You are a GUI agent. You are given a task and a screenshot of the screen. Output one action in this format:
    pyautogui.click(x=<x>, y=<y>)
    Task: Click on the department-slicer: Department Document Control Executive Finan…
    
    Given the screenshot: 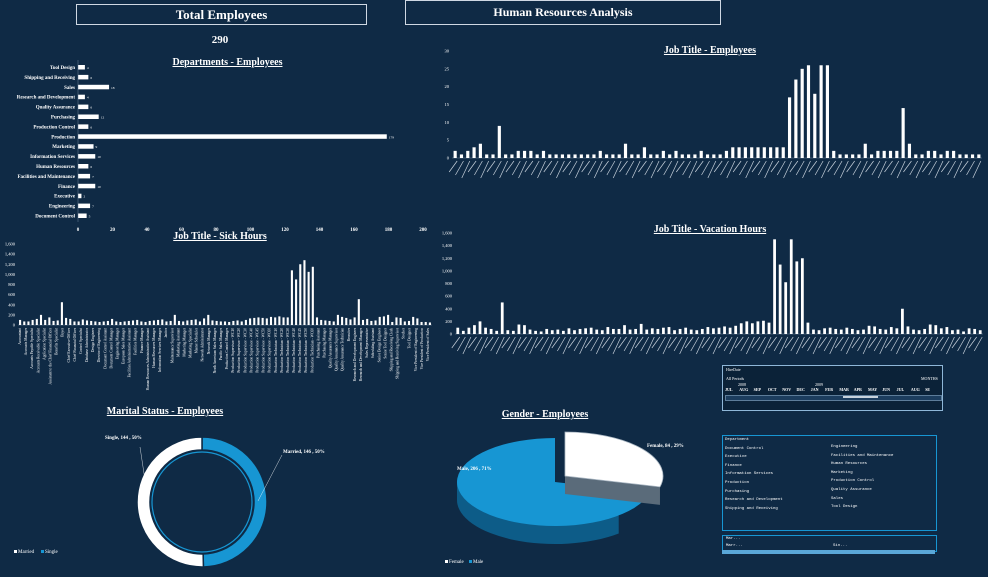 What is the action you would take?
    pyautogui.click(x=829, y=483)
    